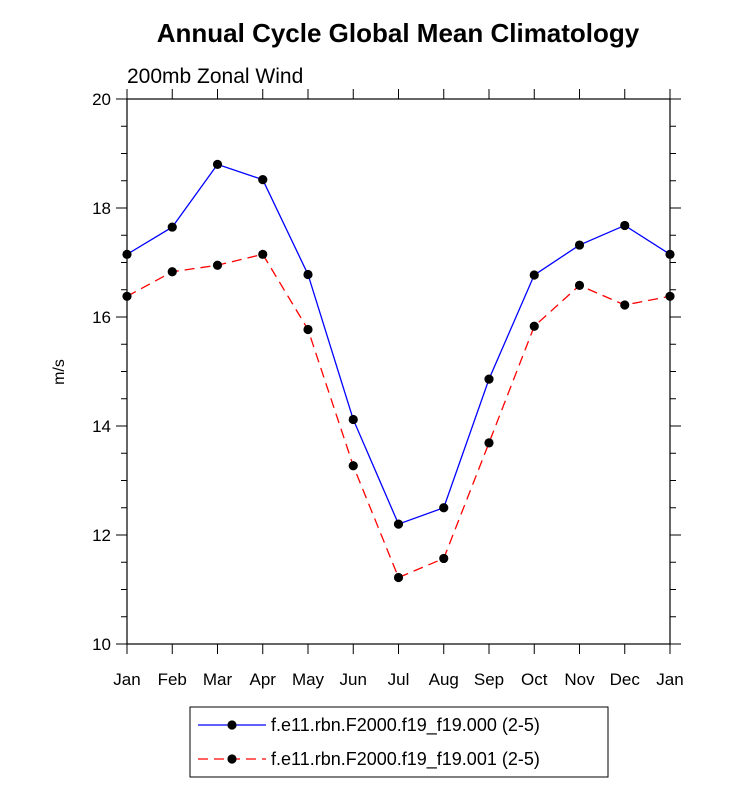 The width and height of the screenshot is (733, 805). I want to click on x-tick-label: Nov, so click(579, 679).